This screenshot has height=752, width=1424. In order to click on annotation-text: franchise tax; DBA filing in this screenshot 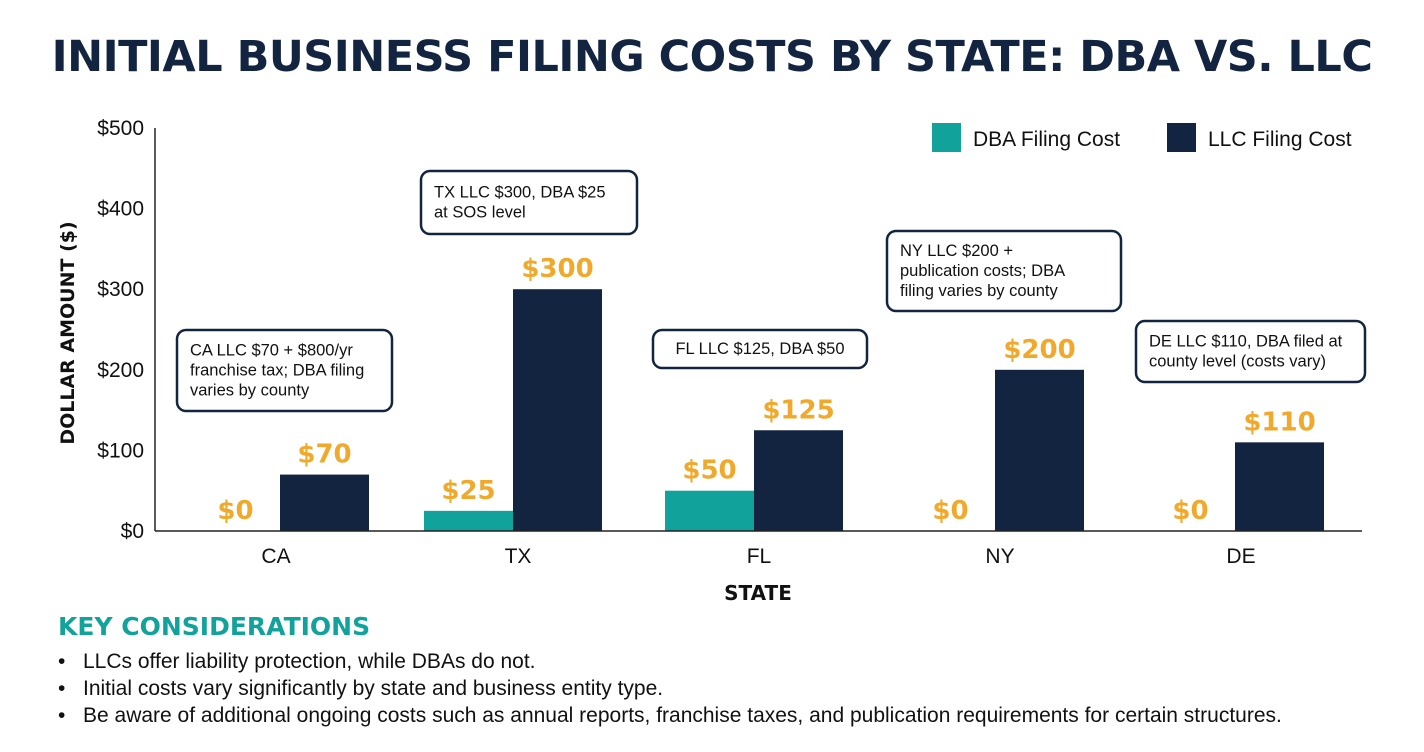, I will do `click(277, 371)`.